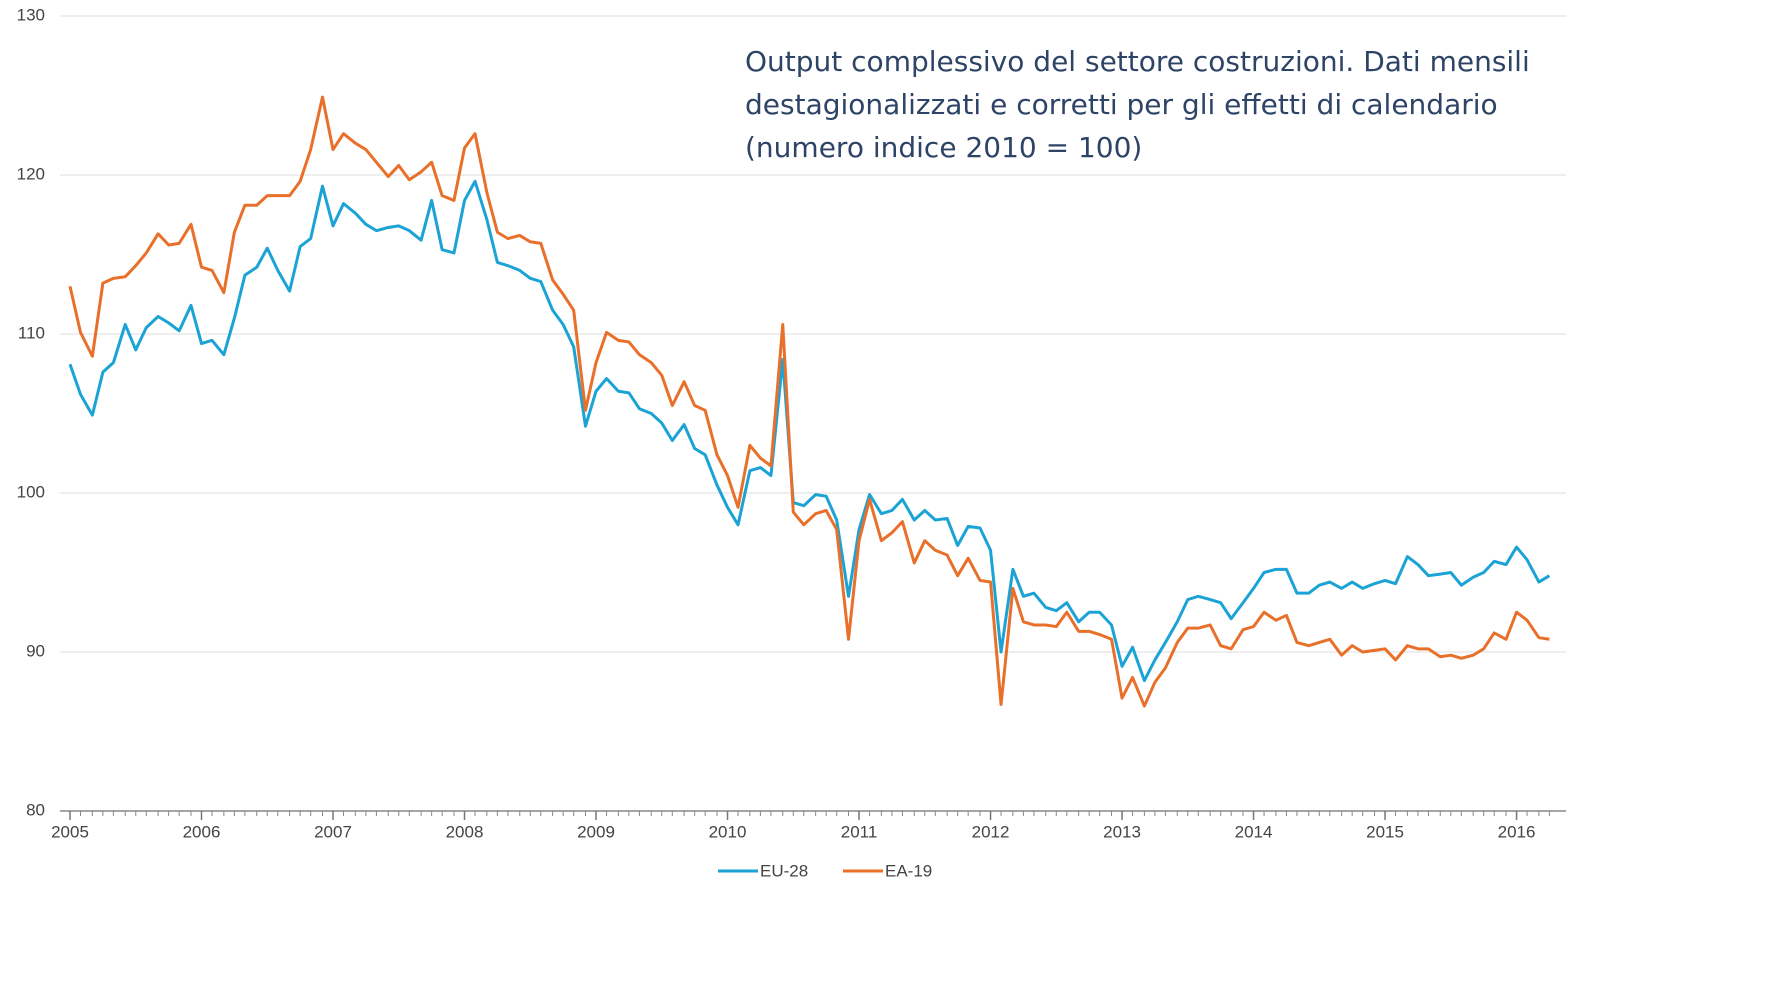 The width and height of the screenshot is (1773, 993). Describe the element at coordinates (35, 650) in the screenshot. I see `y-tick-label: 90` at that location.